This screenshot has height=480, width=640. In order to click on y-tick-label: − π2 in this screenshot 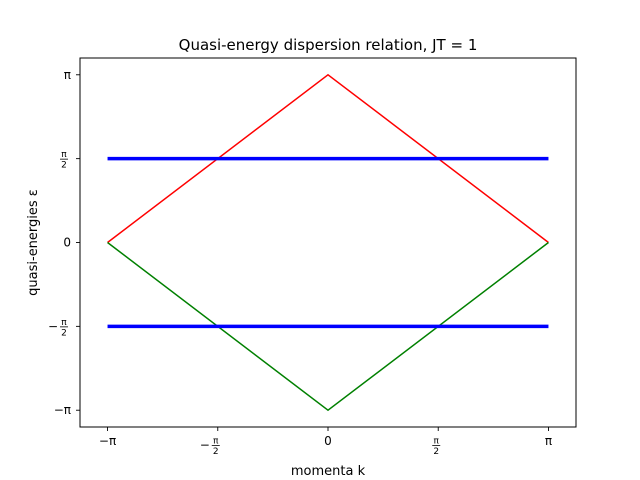, I will do `click(58, 328)`.